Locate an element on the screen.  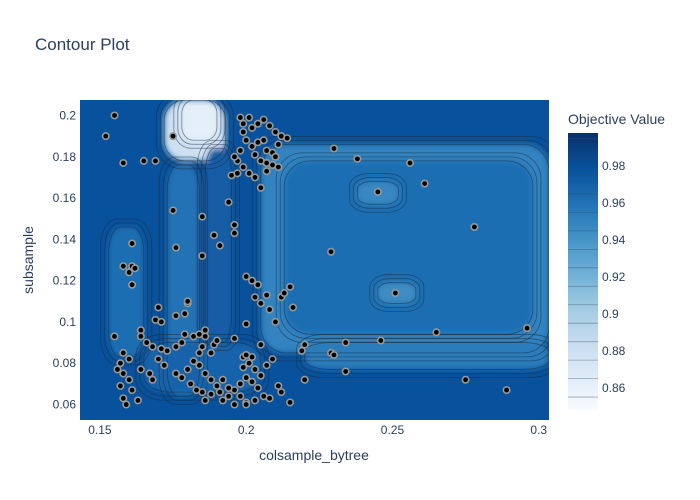
contour-region-right-plateau-inner is located at coordinates (408, 247).